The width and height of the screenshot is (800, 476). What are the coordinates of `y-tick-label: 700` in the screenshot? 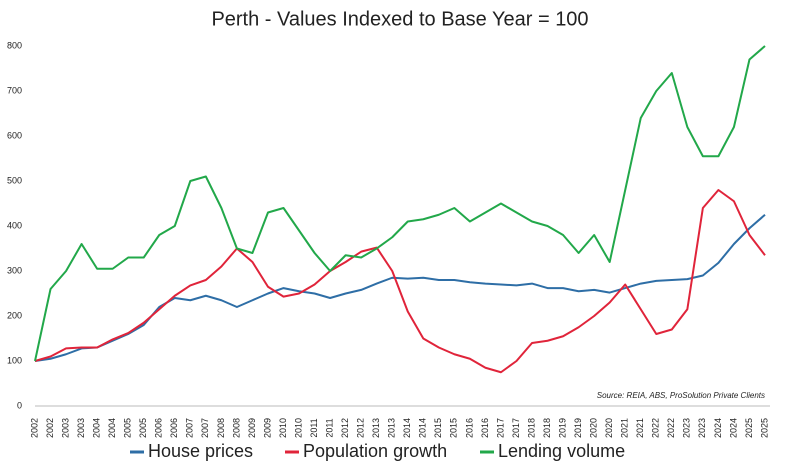 It's located at (14, 90).